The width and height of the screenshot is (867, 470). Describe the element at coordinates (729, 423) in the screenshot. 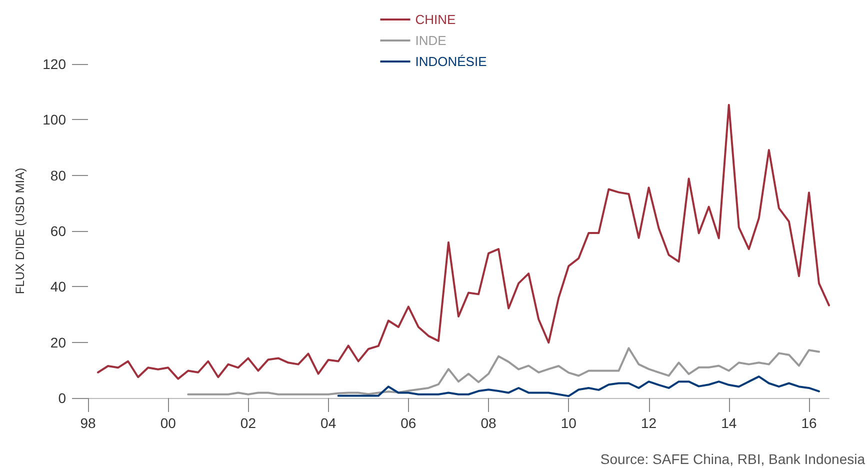

I see `x-tick-label: 14` at that location.